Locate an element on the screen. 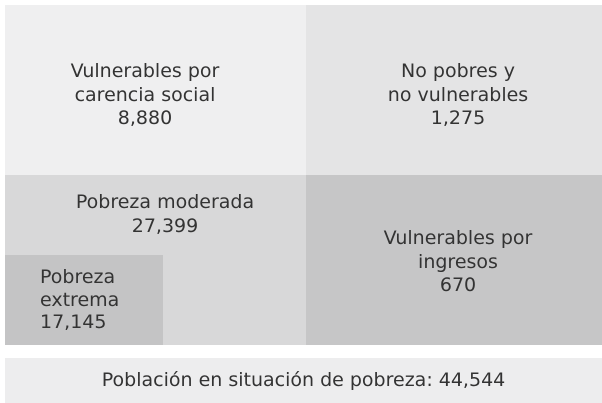 The height and width of the screenshot is (403, 602). cell-bg is located at coordinates (84, 300).